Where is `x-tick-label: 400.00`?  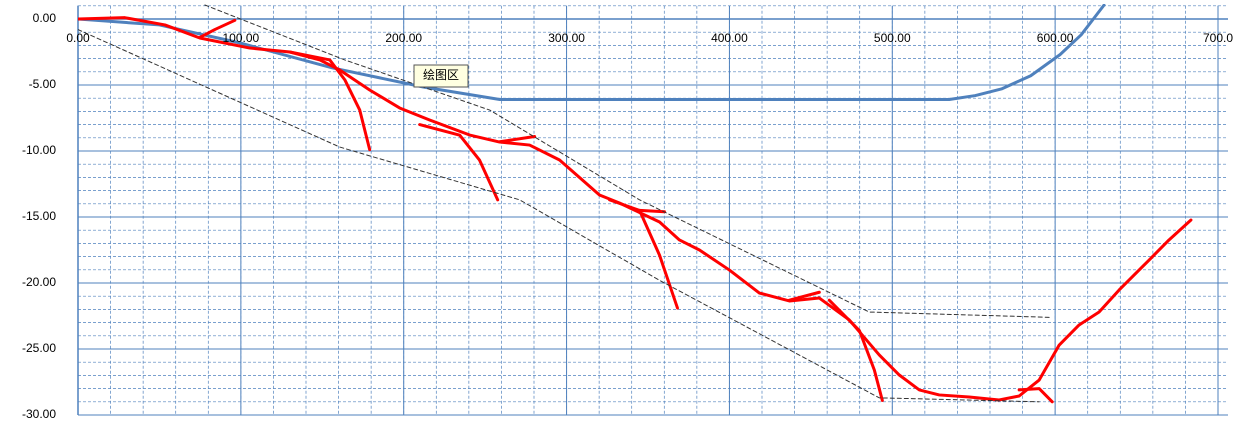
x-tick-label: 400.00 is located at coordinates (729, 38).